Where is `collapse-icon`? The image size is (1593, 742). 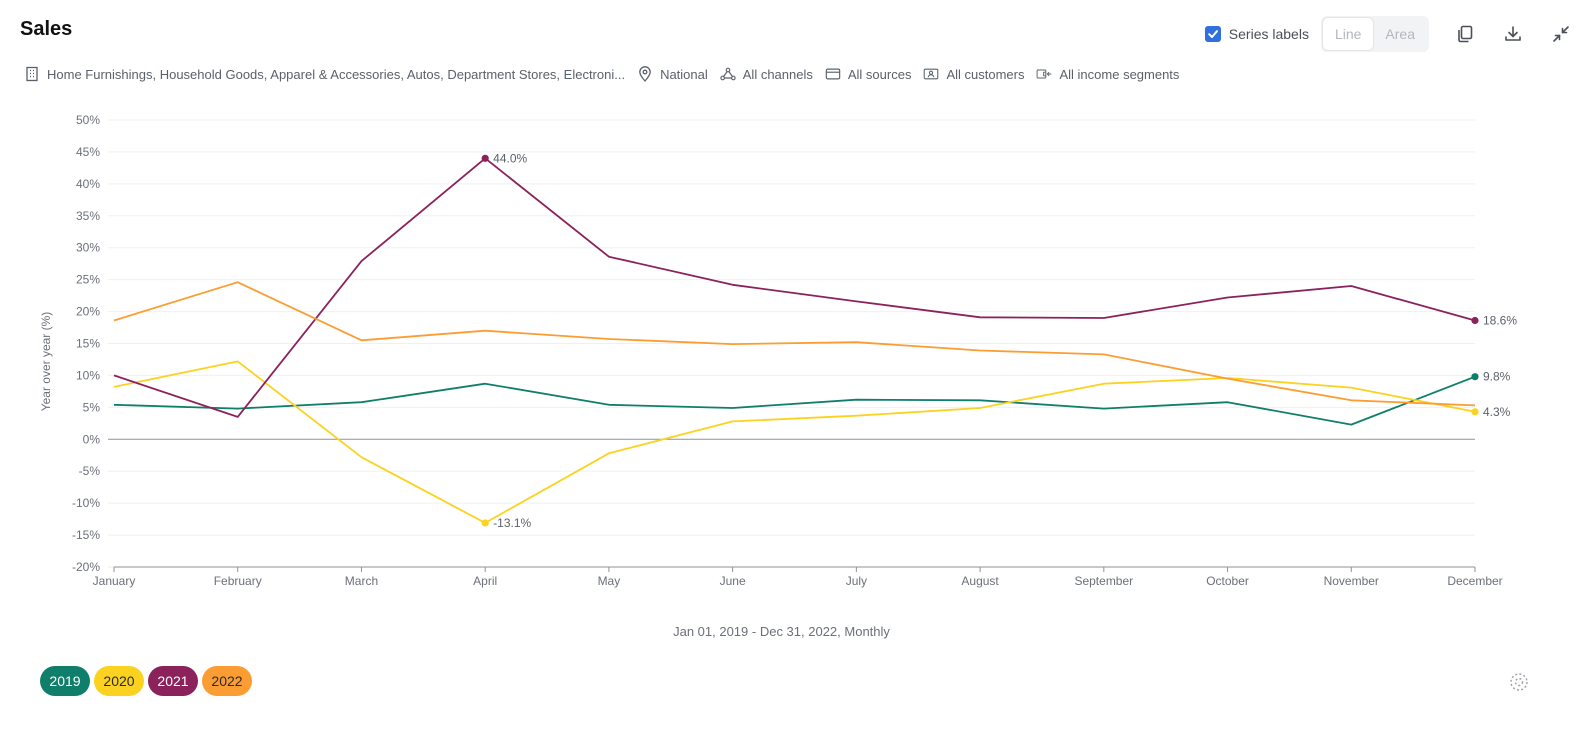
collapse-icon is located at coordinates (1561, 34).